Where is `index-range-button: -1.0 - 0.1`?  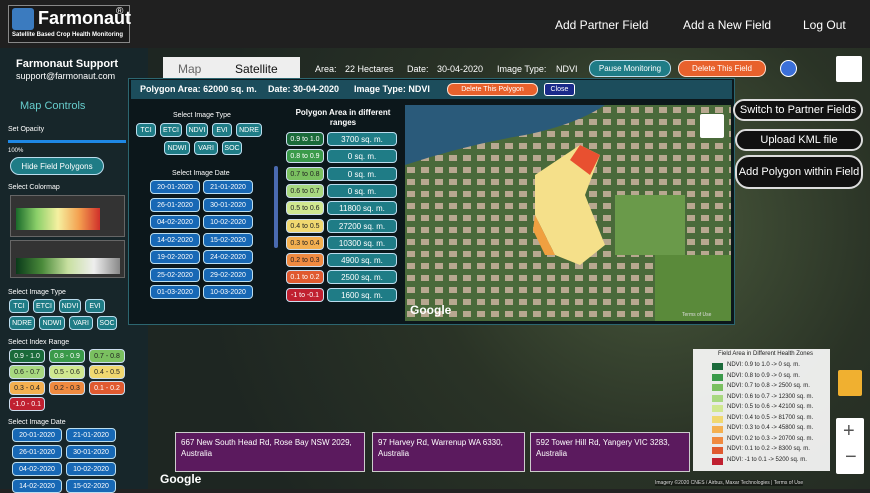
index-range-button: -1.0 - 0.1 is located at coordinates (27, 404).